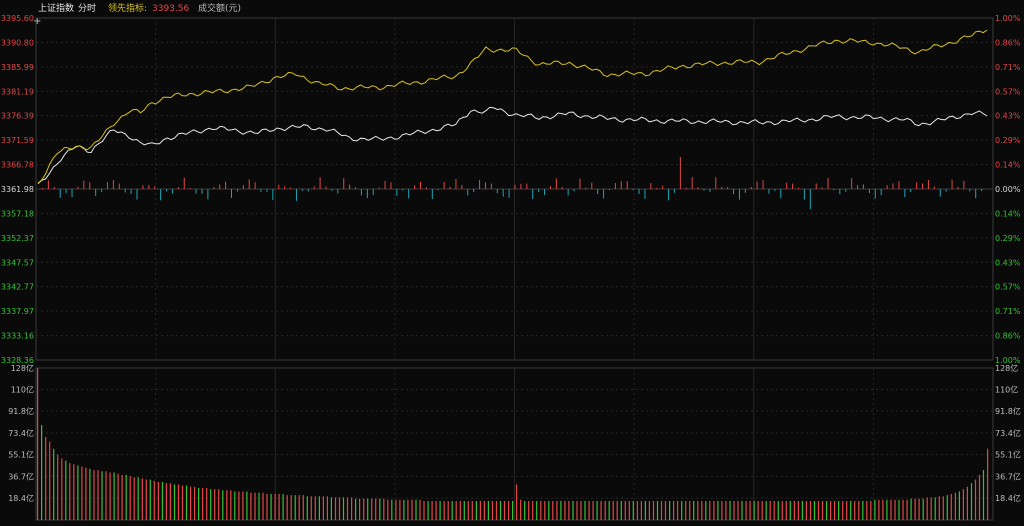 The width and height of the screenshot is (1024, 526). Describe the element at coordinates (512, 183) in the screenshot. I see `price-change-bars` at that location.